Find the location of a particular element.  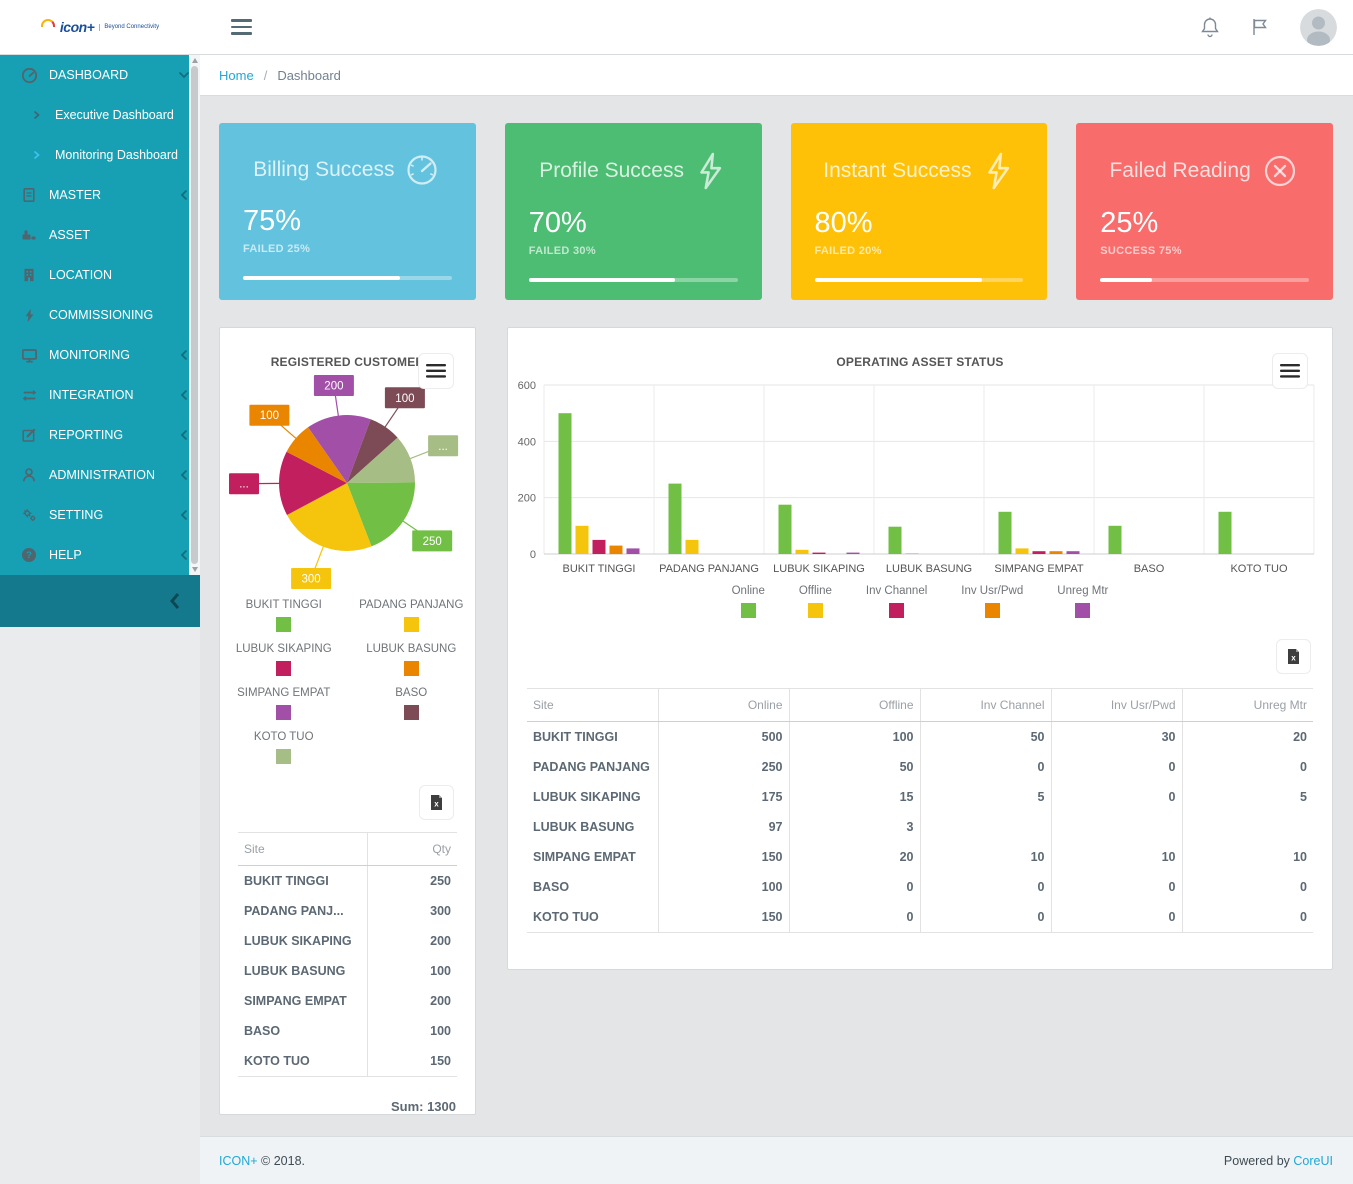

pie-slice-simpang-empat is located at coordinates (339, 449).